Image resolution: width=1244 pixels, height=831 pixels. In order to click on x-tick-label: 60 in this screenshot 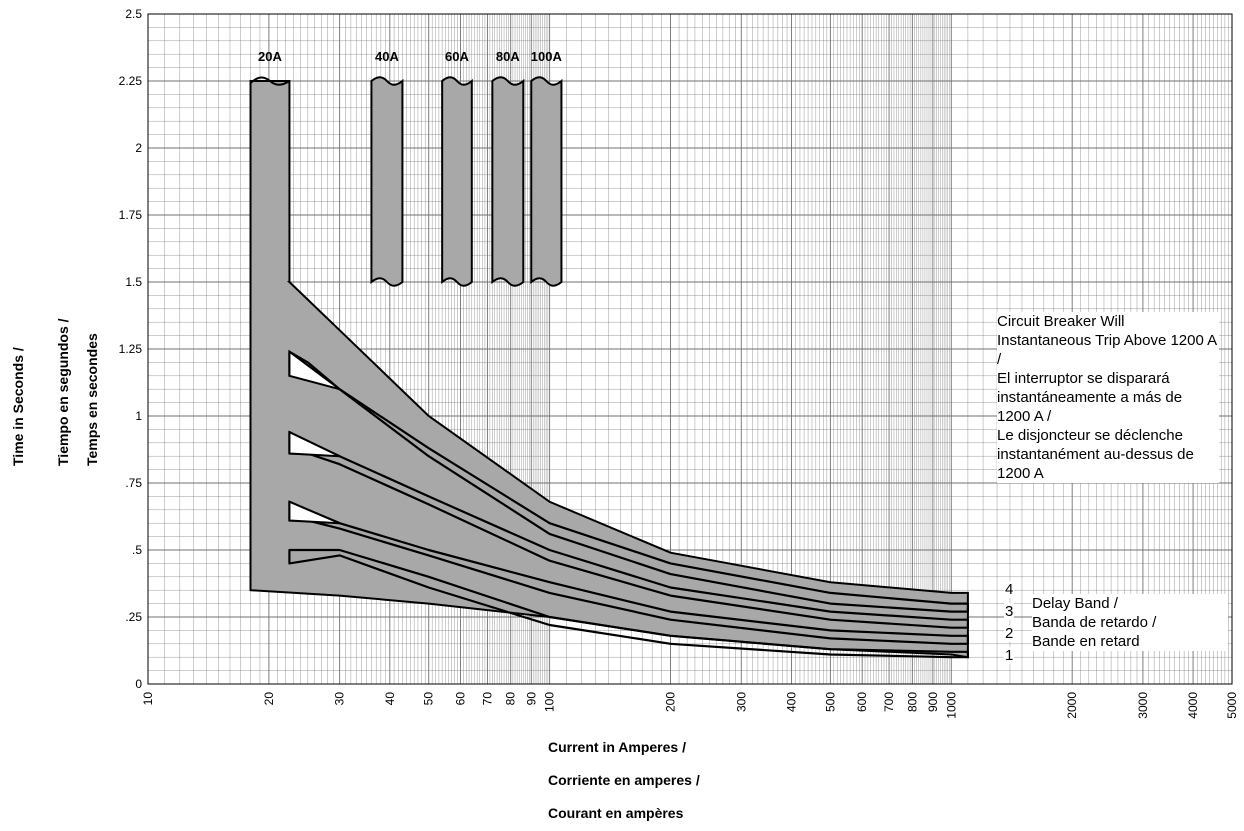, I will do `click(461, 699)`.